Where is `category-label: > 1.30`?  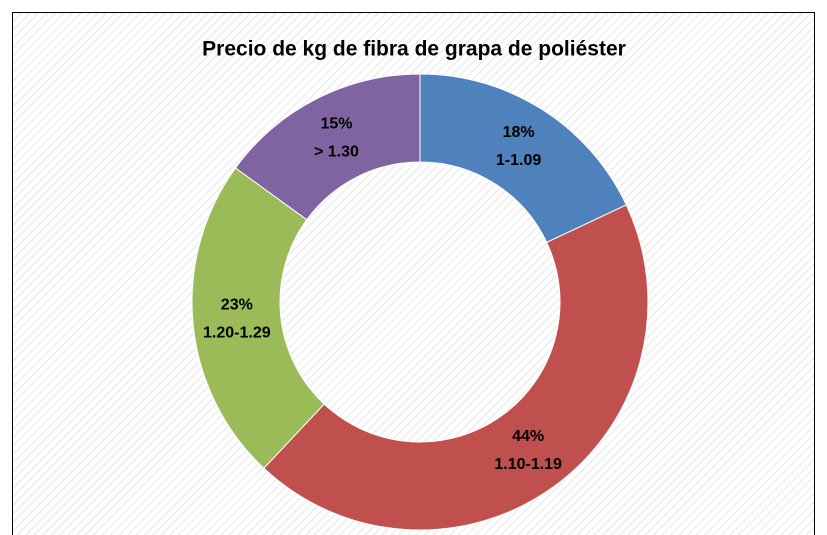 category-label: > 1.30 is located at coordinates (336, 151).